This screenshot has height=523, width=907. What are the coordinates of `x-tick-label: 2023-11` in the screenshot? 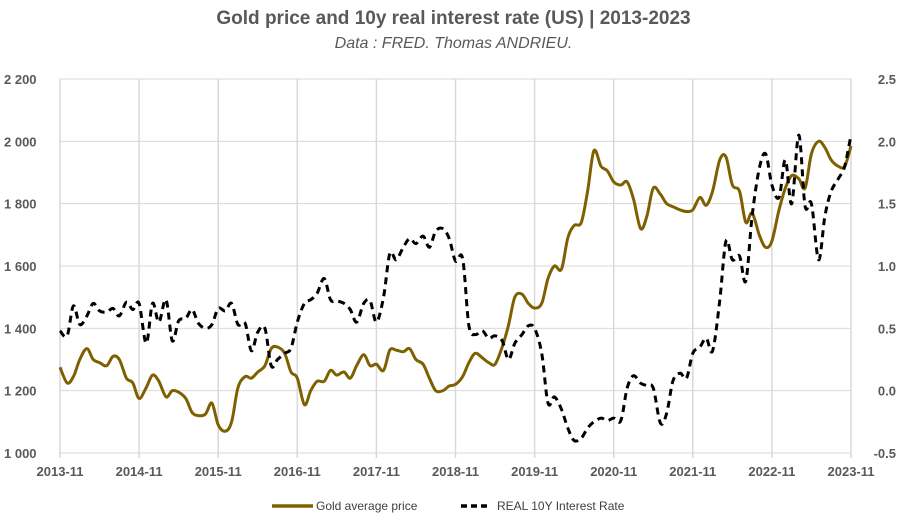 It's located at (851, 471).